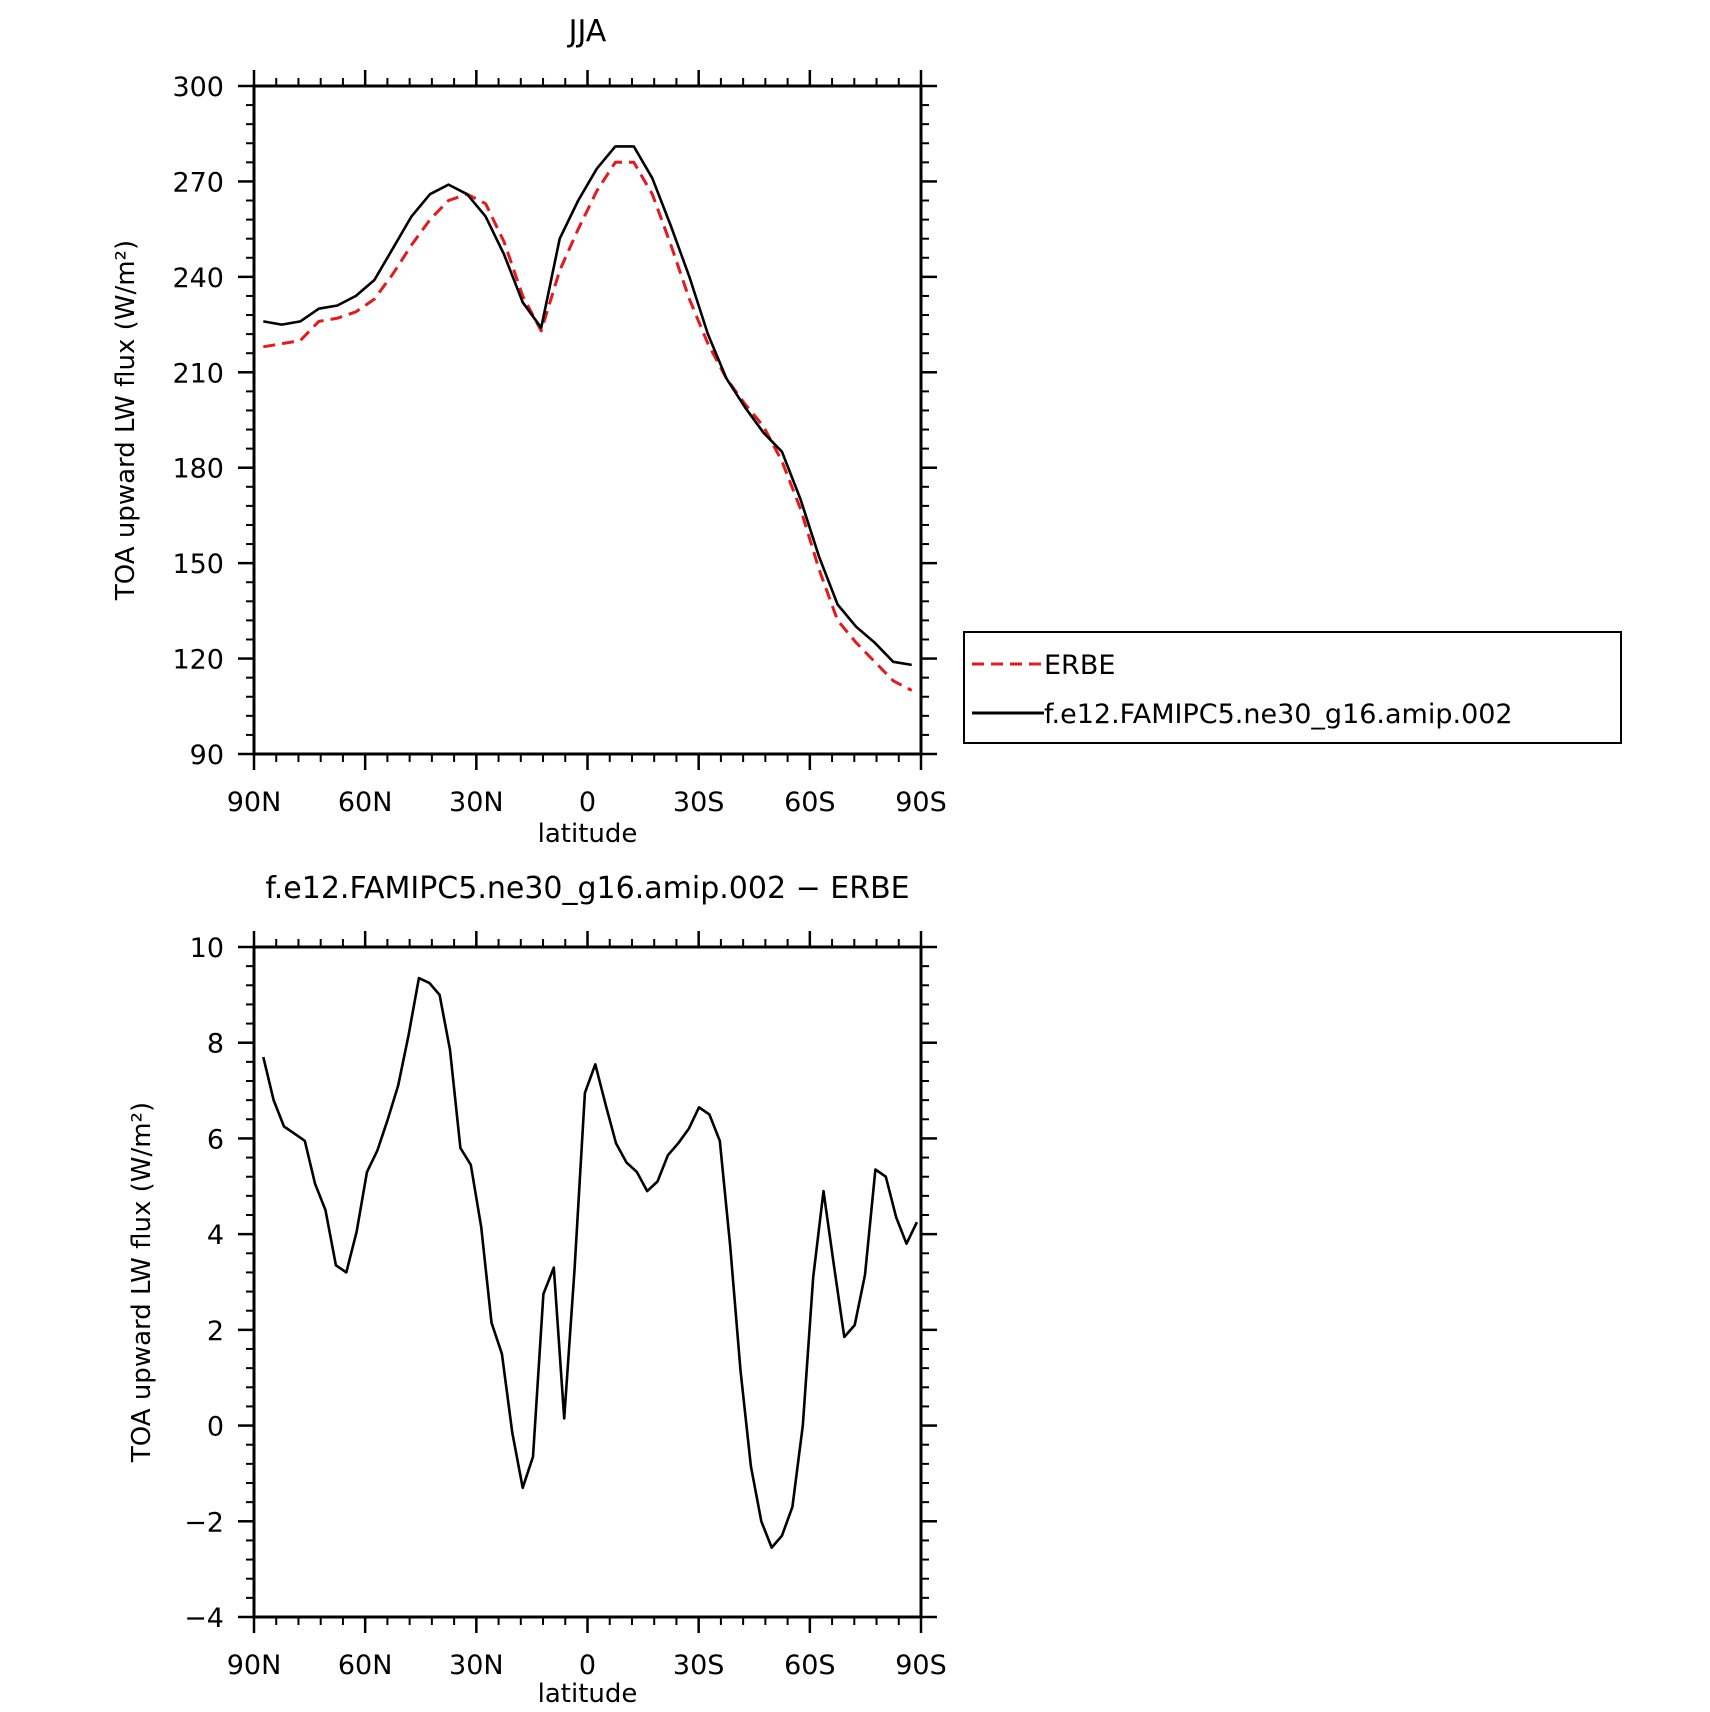 Image resolution: width=1710 pixels, height=1712 pixels. I want to click on y-tick-label: −4, so click(204, 1618).